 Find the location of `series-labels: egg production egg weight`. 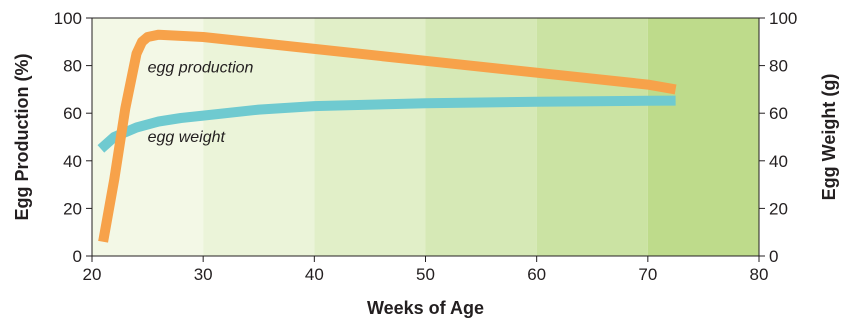

series-labels: egg production egg weight is located at coordinates (201, 103).